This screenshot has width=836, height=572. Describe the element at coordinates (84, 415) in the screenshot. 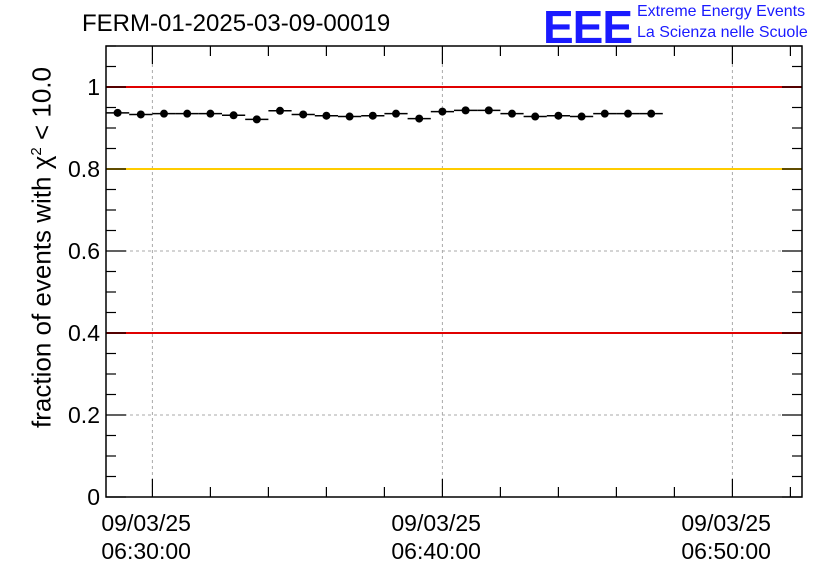

I see `y-tick-label: 0.2` at that location.